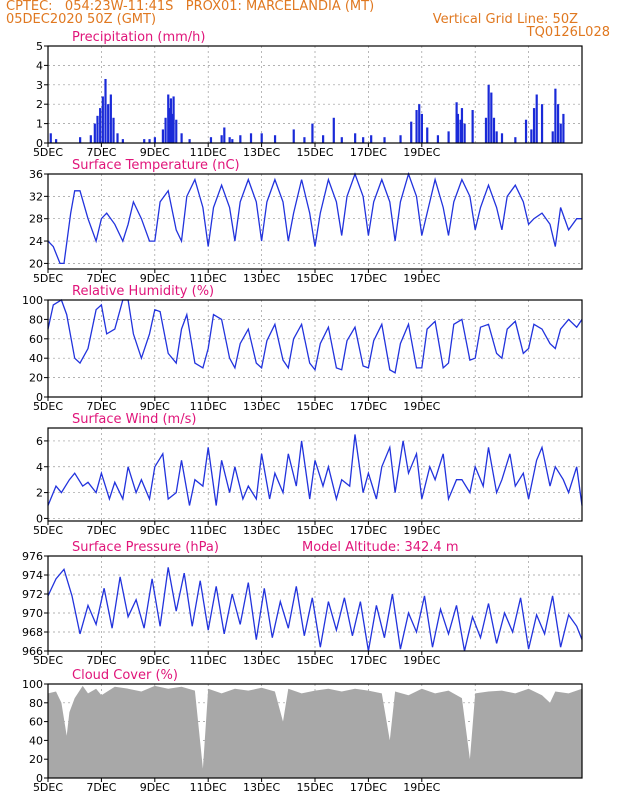  What do you see at coordinates (32, 684) in the screenshot?
I see `y-tick-label: 100` at bounding box center [32, 684].